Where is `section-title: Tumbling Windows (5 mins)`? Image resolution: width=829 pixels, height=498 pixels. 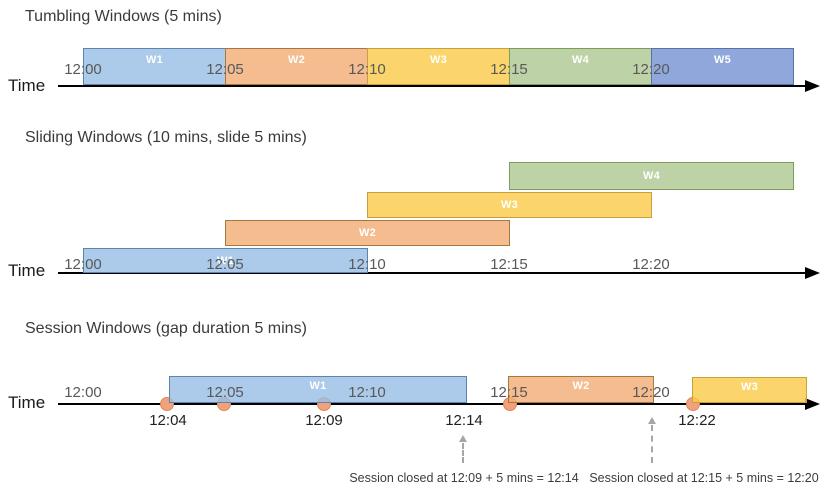 section-title: Tumbling Windows (5 mins) is located at coordinates (123, 16).